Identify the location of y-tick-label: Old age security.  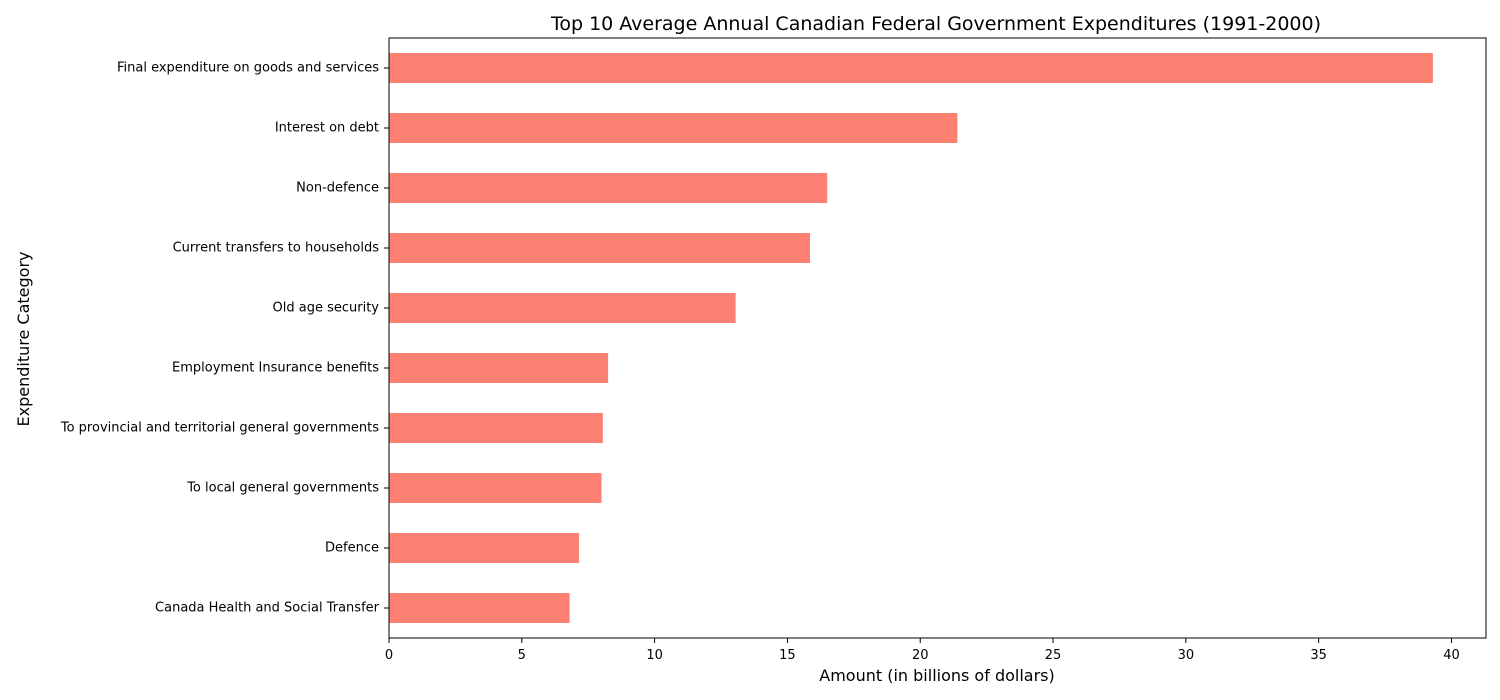
(326, 308).